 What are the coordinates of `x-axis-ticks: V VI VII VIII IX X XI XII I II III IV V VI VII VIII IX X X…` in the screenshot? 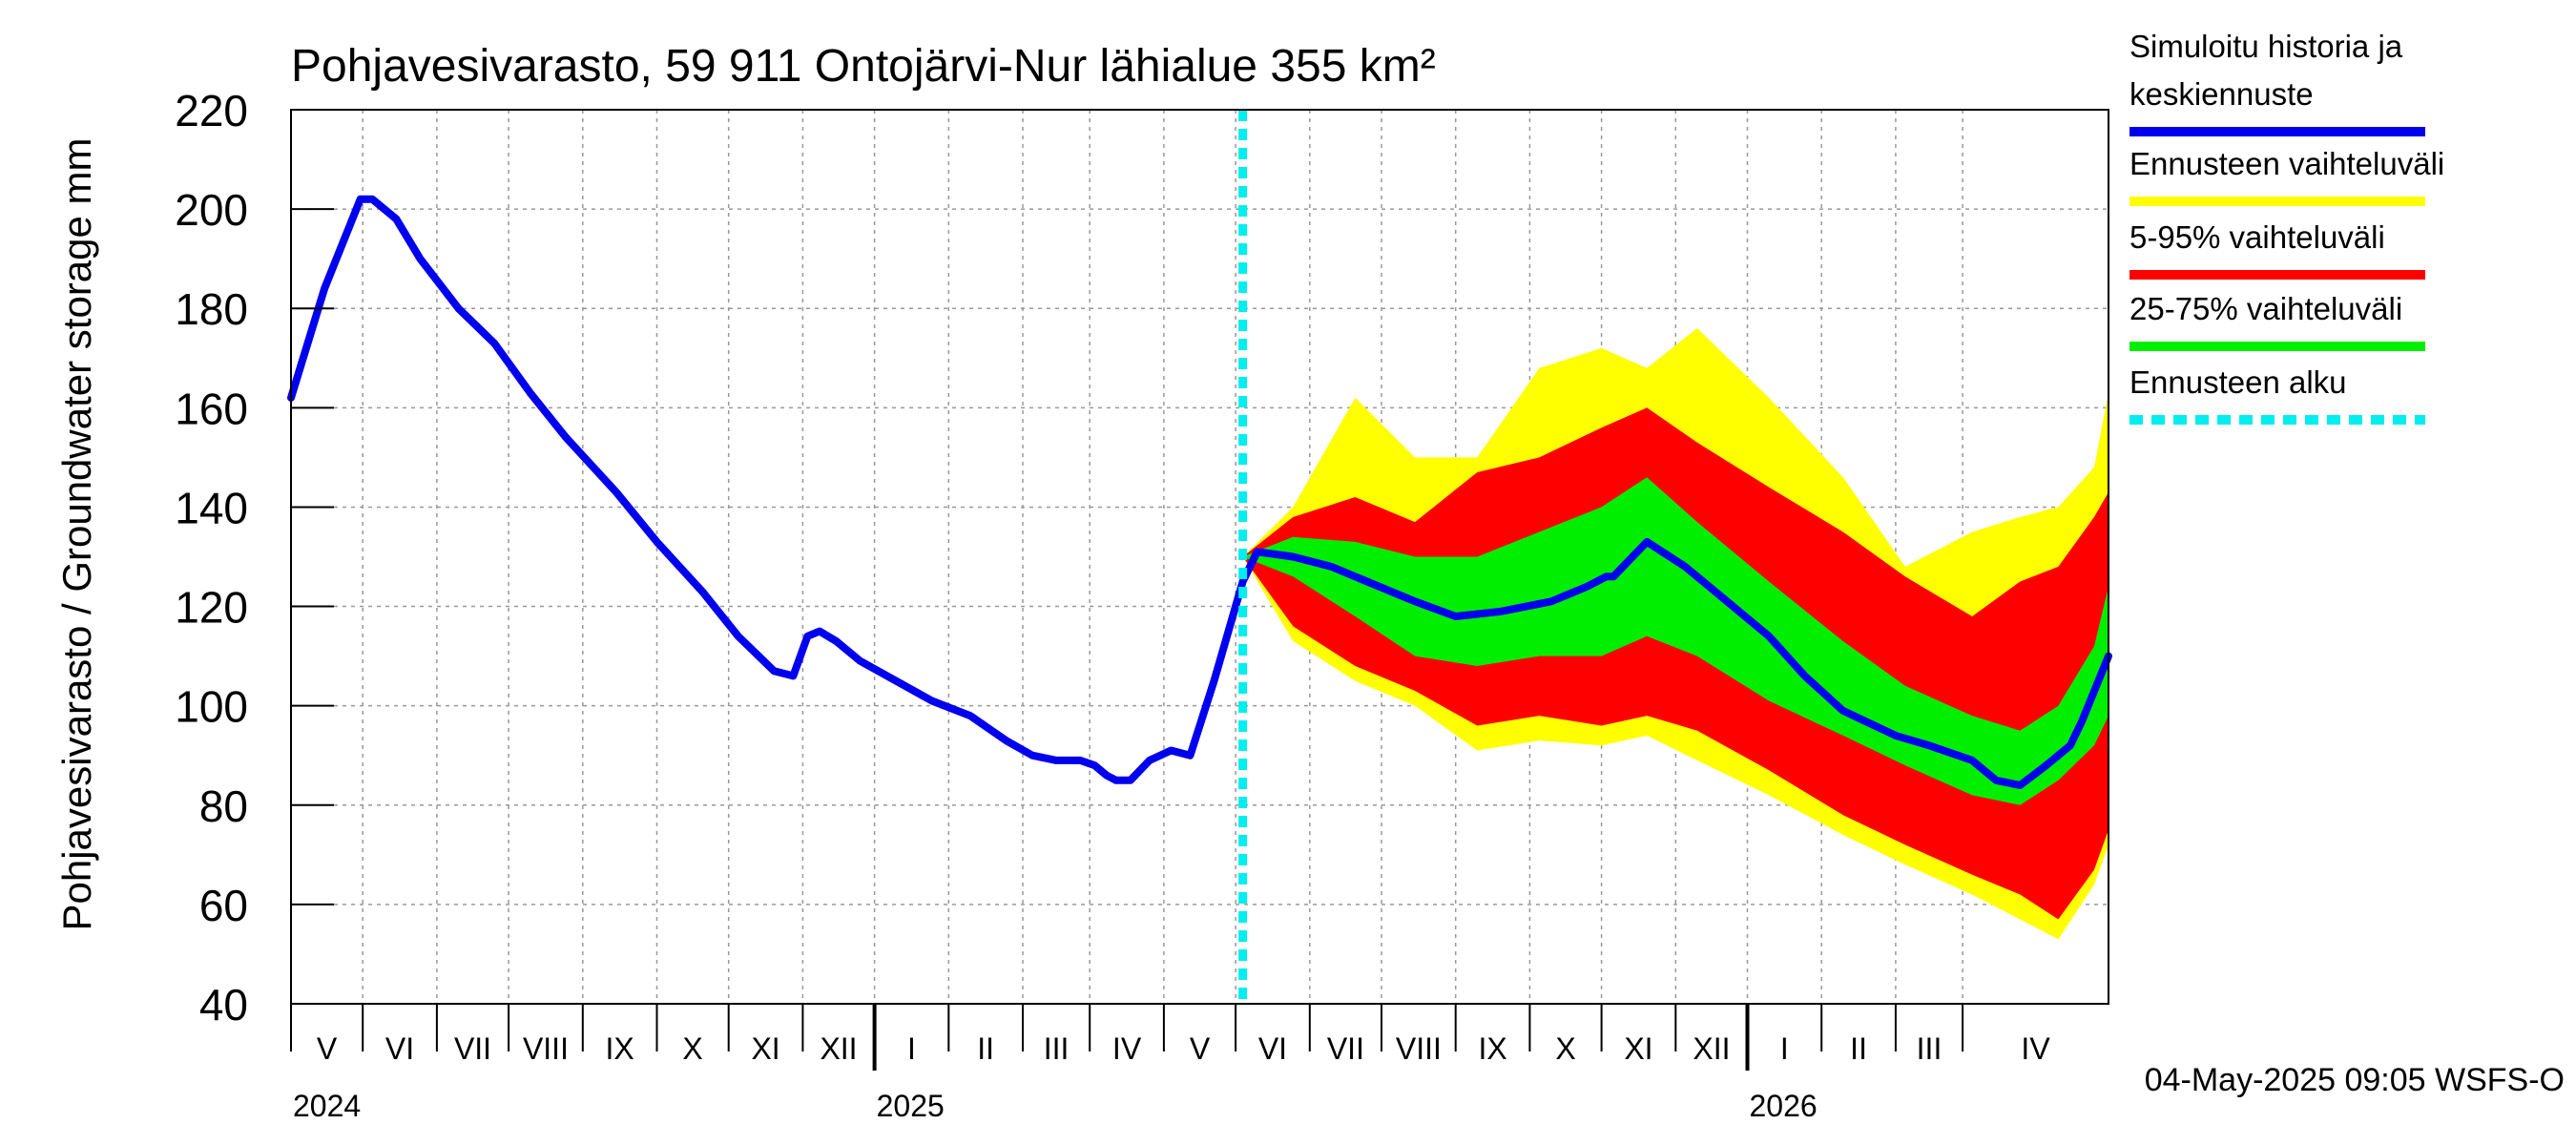 It's located at (1170, 1064).